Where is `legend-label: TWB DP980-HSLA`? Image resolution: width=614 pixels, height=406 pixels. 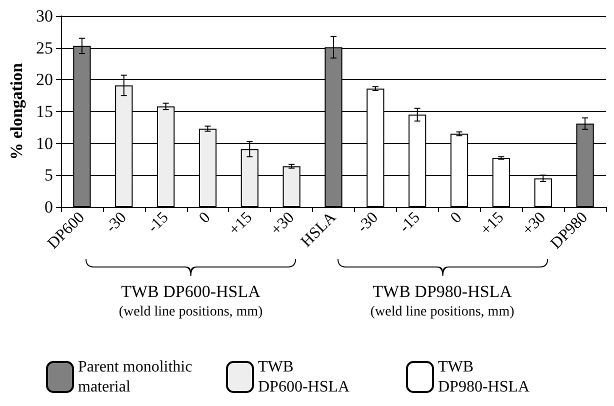
legend-label: TWB DP980-HSLA is located at coordinates (484, 377).